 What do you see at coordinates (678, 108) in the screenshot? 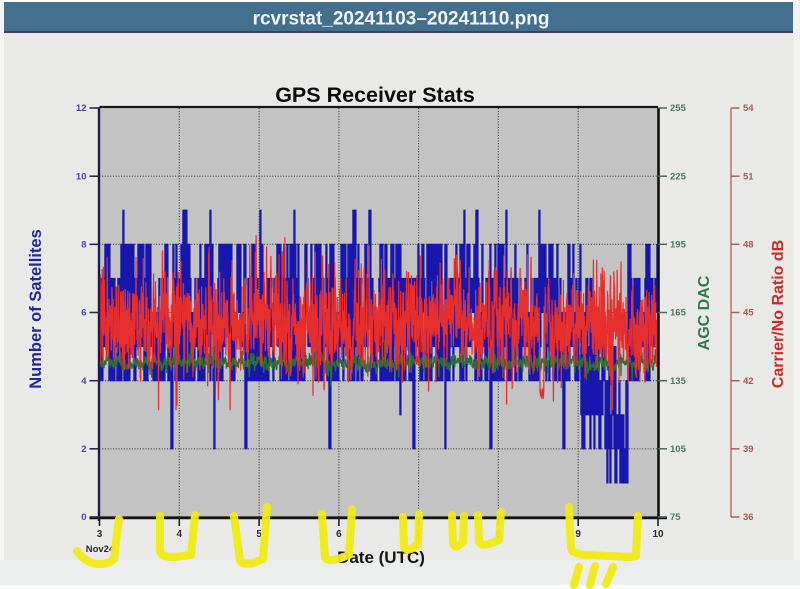
I see `svg-text: 255` at bounding box center [678, 108].